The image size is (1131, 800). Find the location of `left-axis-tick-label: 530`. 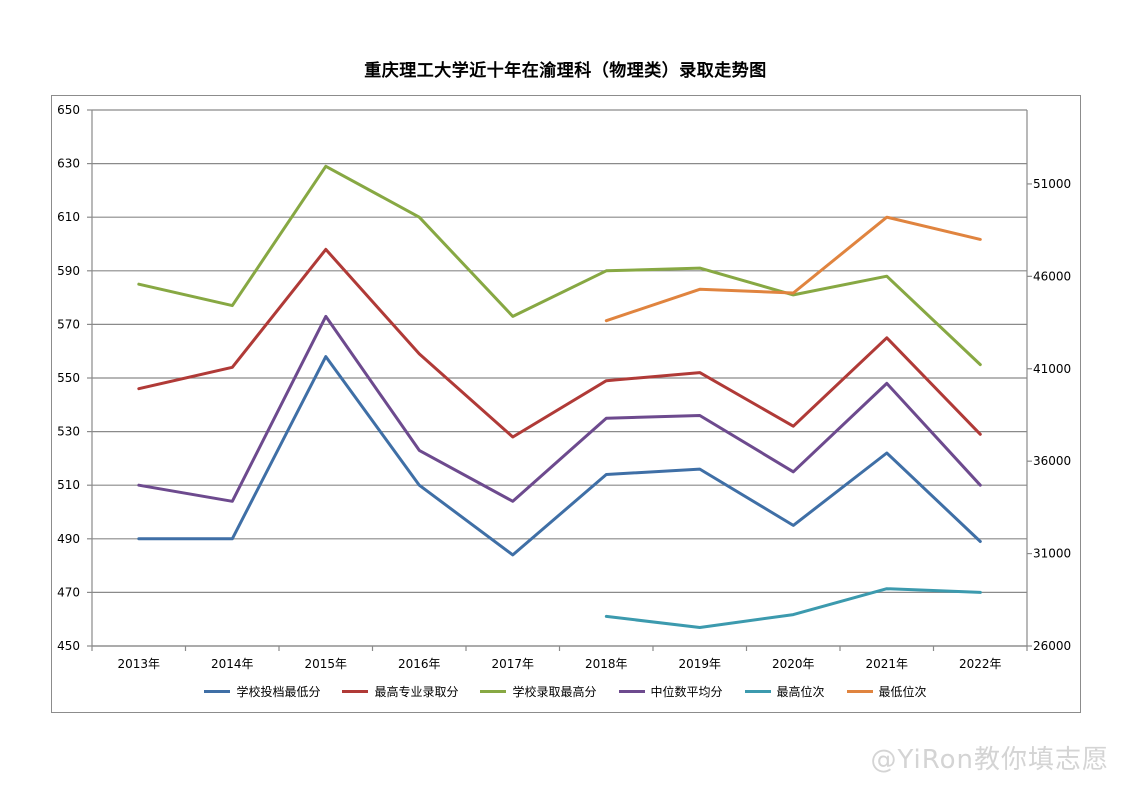

left-axis-tick-label: 530 is located at coordinates (68, 432).